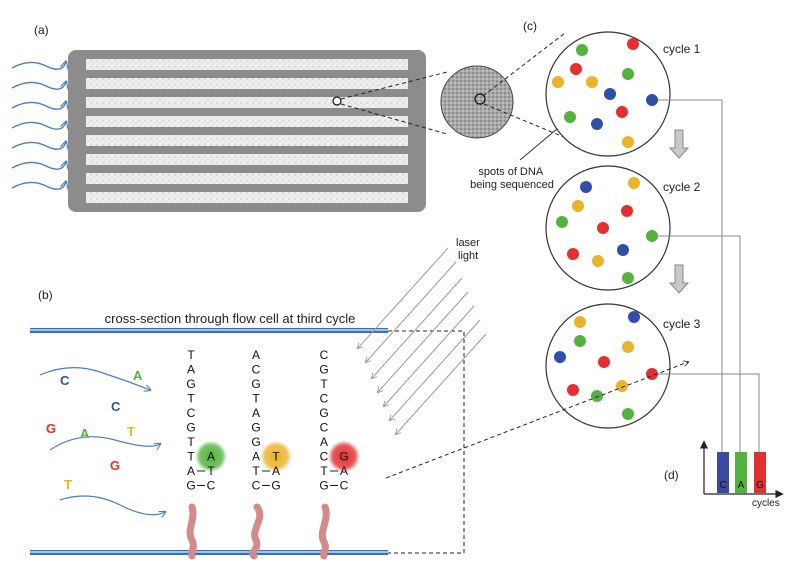 This screenshot has height=568, width=800. Describe the element at coordinates (468, 243) in the screenshot. I see `laser-label-line1: laser` at that location.